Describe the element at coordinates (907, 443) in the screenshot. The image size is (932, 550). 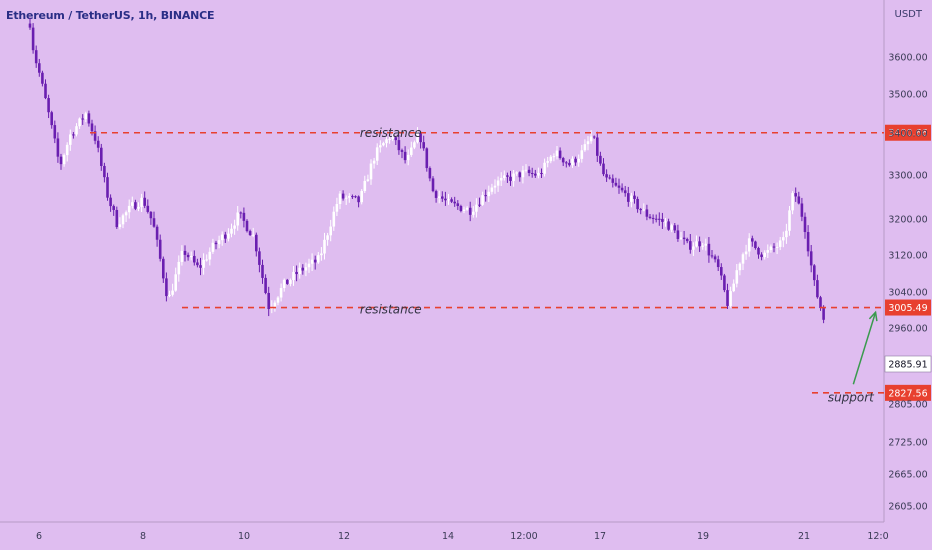
I see `y-tick-label: 2725.00` at that location.